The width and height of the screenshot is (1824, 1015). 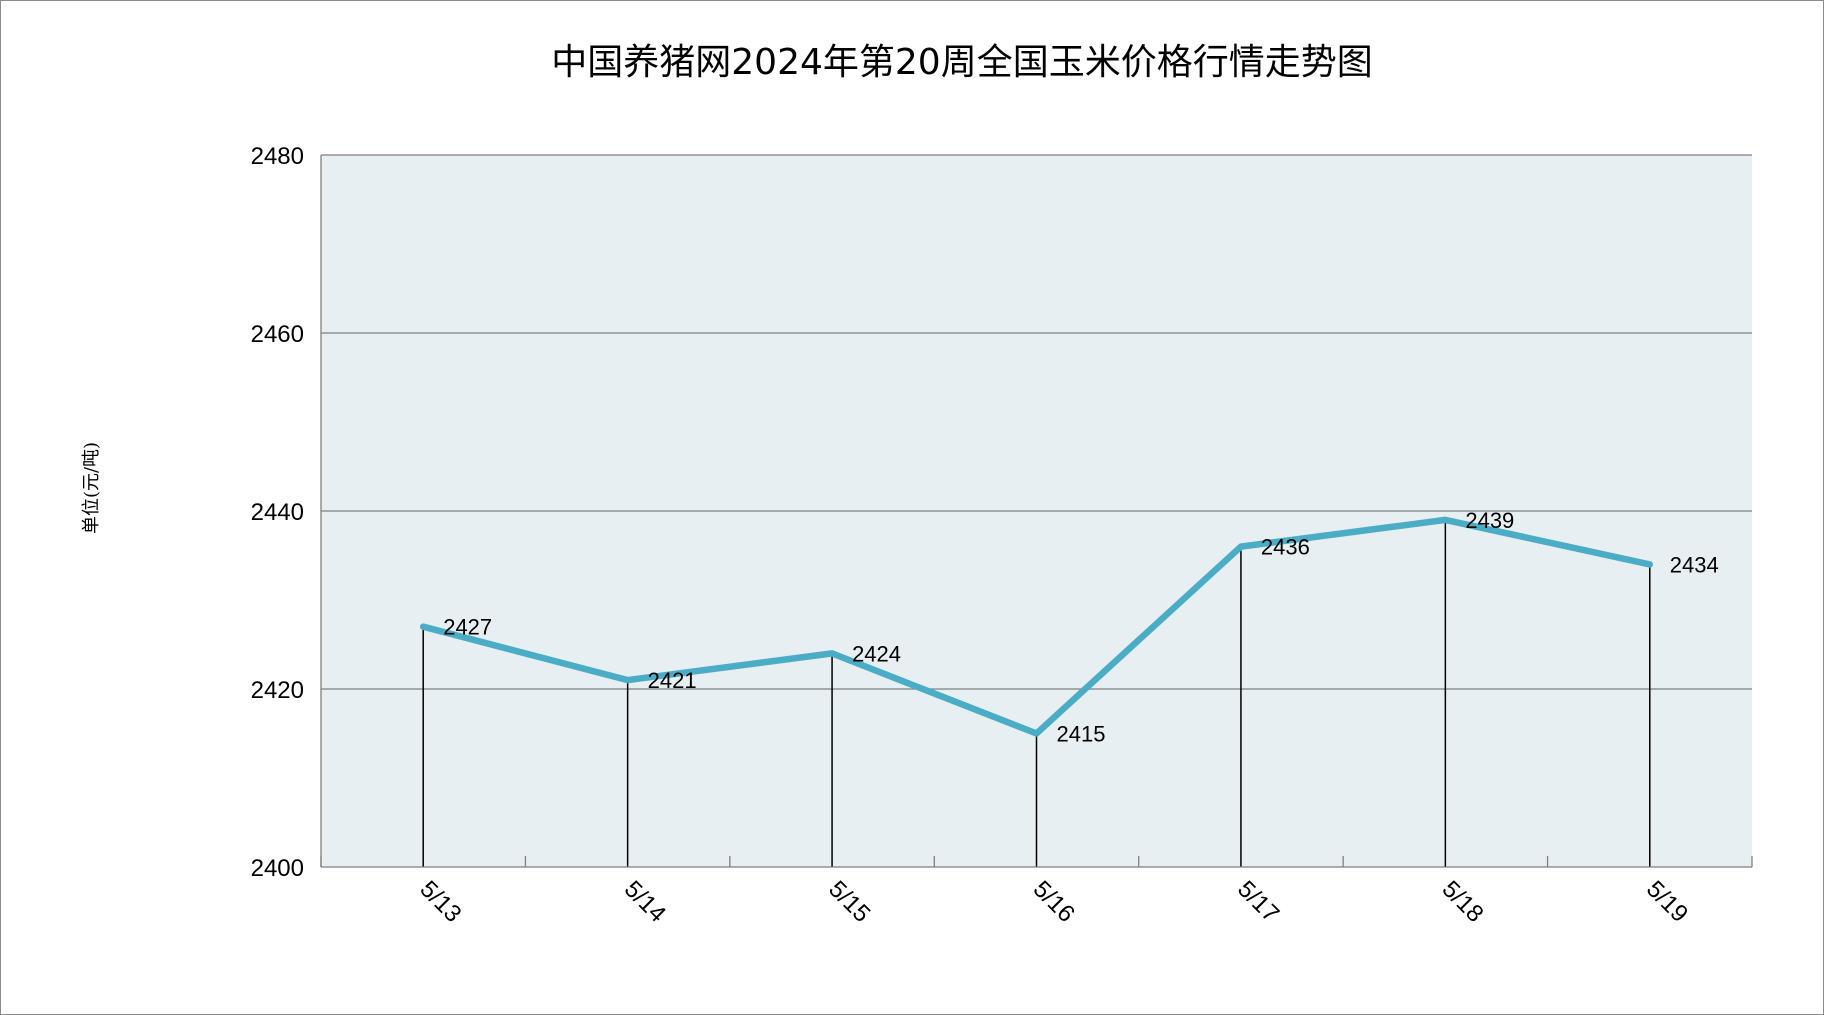 What do you see at coordinates (1667, 902) in the screenshot?
I see `x-tick-label: 5/19` at bounding box center [1667, 902].